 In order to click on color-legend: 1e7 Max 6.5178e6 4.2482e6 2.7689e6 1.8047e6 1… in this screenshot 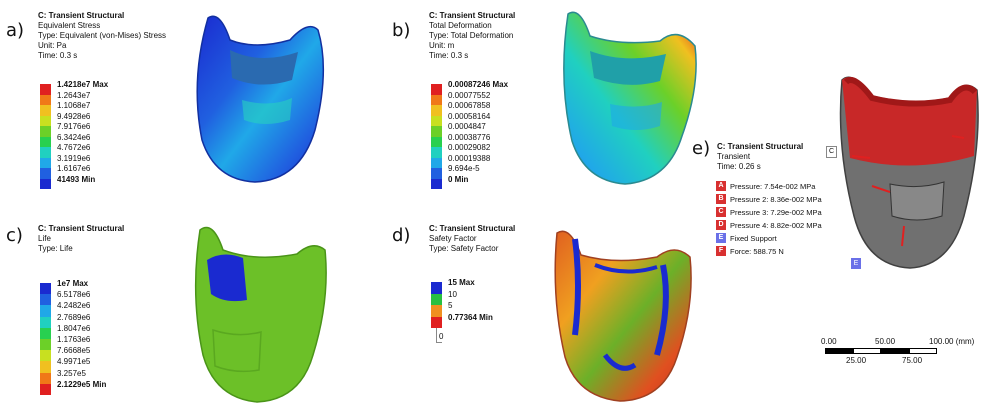, I will do `click(105, 337)`.